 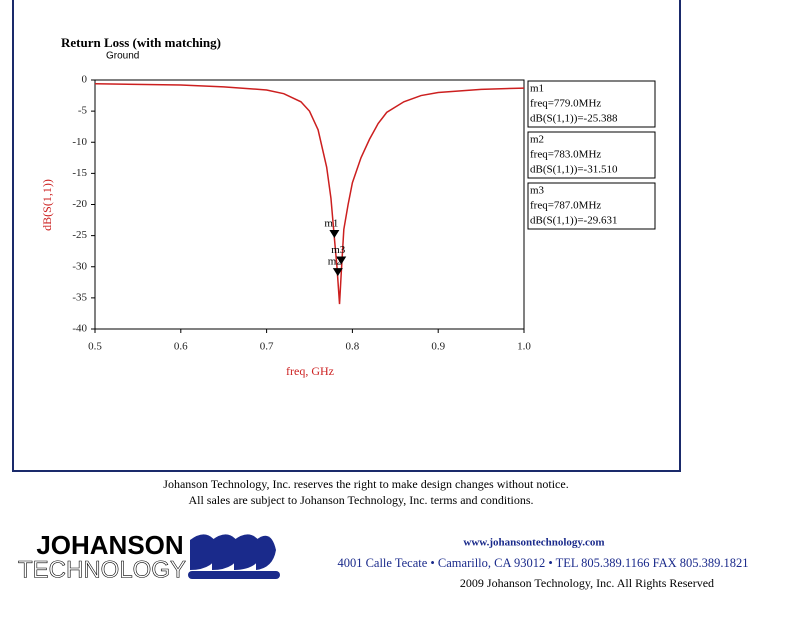 I want to click on y-tick-label: -15, so click(x=79, y=173).